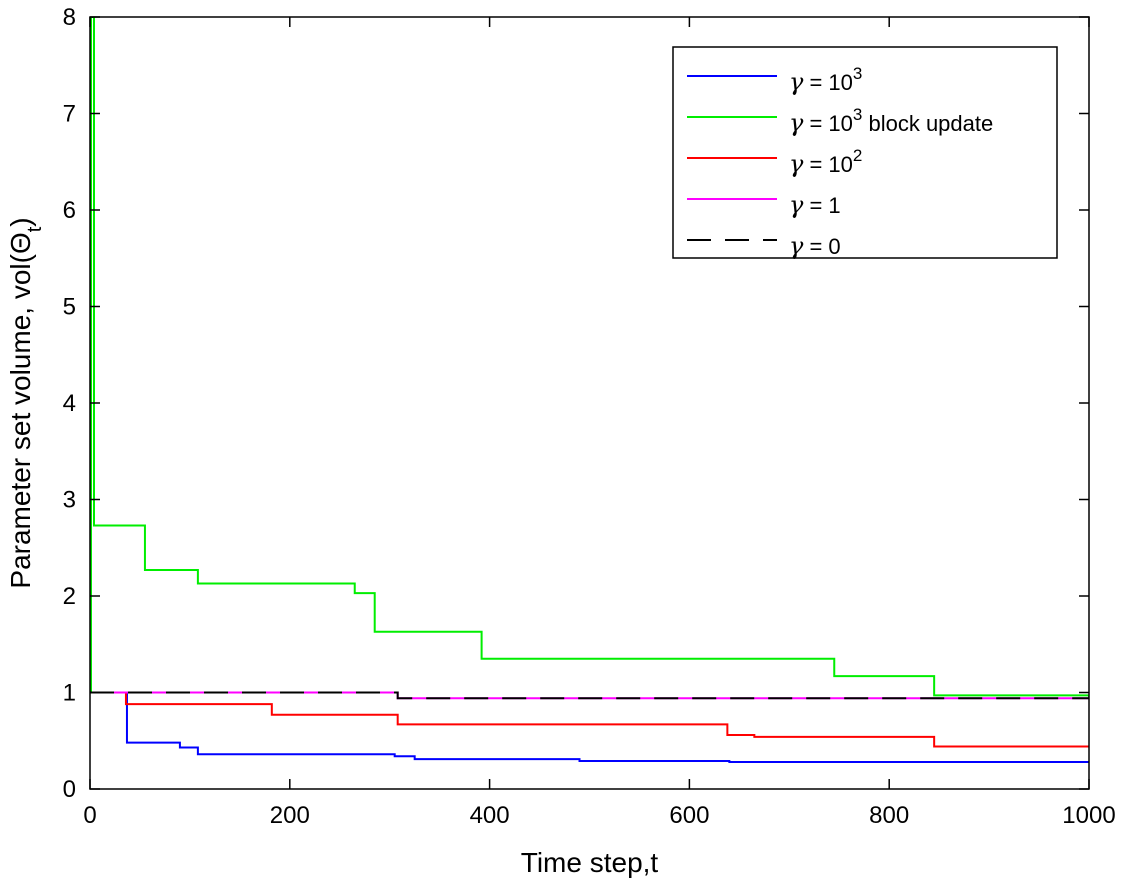 Image resolution: width=1125 pixels, height=888 pixels. I want to click on legend-label-0: γ = 103, so click(825, 80).